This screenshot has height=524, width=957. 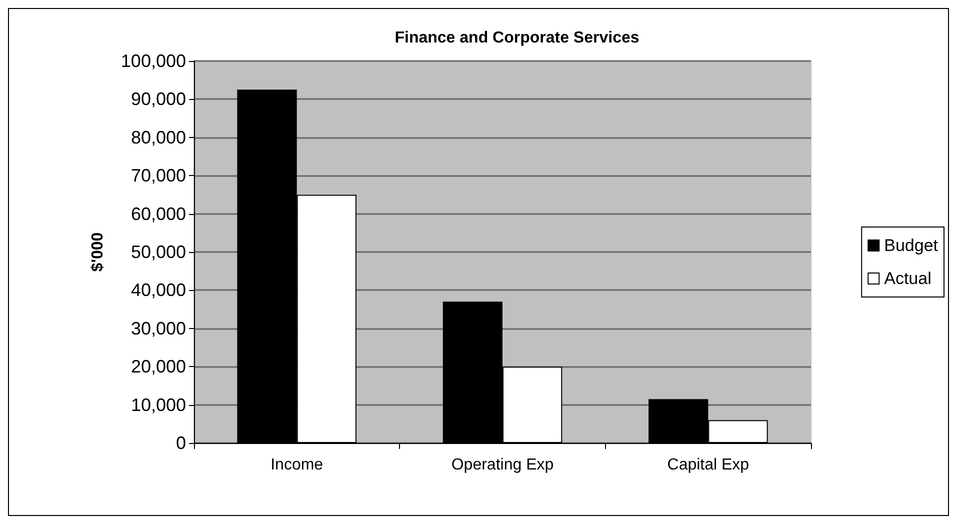 What do you see at coordinates (153, 61) in the screenshot?
I see `y-tick-label: 100,000` at bounding box center [153, 61].